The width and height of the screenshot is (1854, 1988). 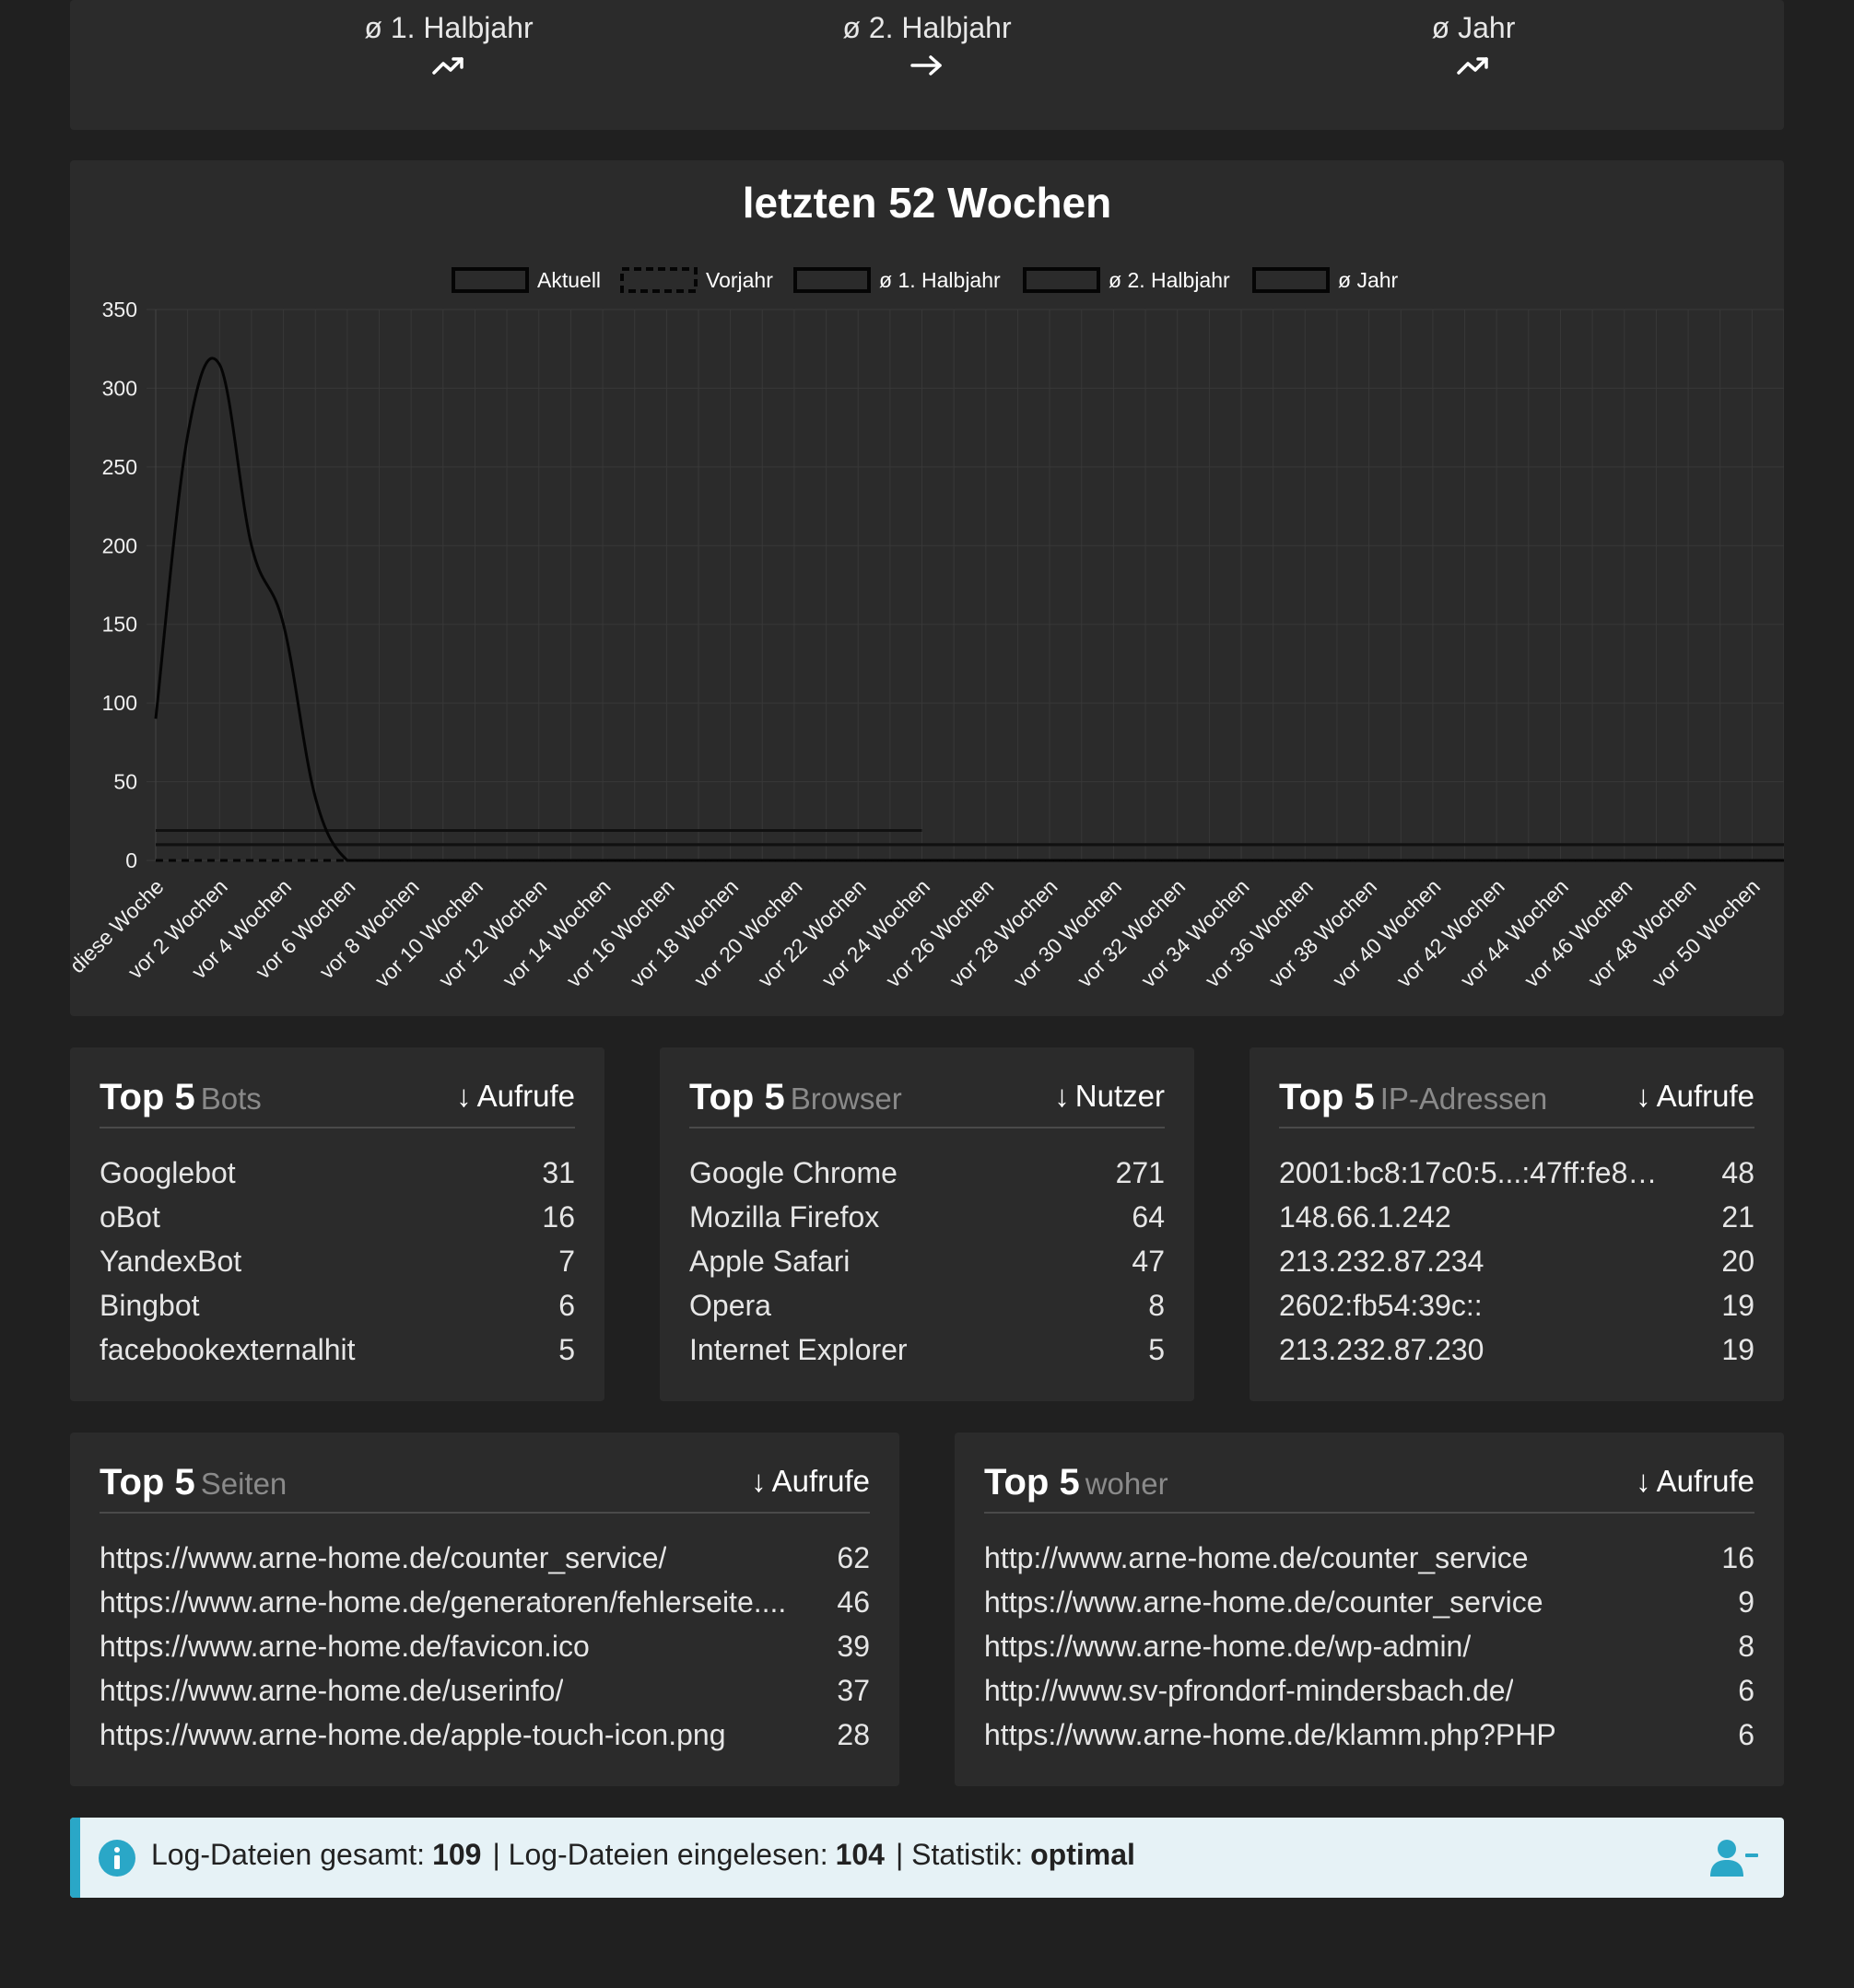 I want to click on trend-summary-card: ø 1. Halbjahr ø 2. Halbjahr ø Jahr, so click(x=927, y=65).